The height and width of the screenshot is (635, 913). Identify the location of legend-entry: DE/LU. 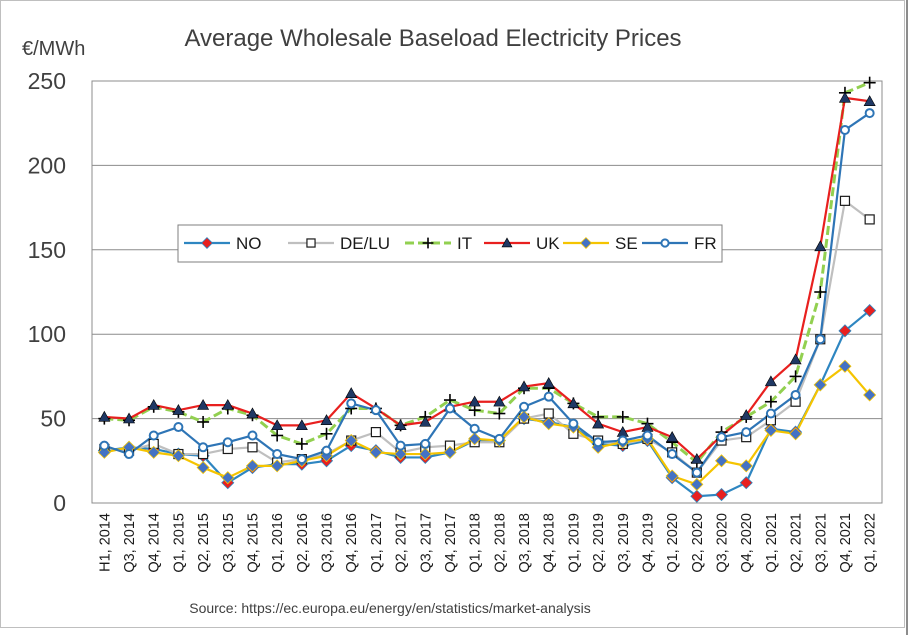
(339, 243).